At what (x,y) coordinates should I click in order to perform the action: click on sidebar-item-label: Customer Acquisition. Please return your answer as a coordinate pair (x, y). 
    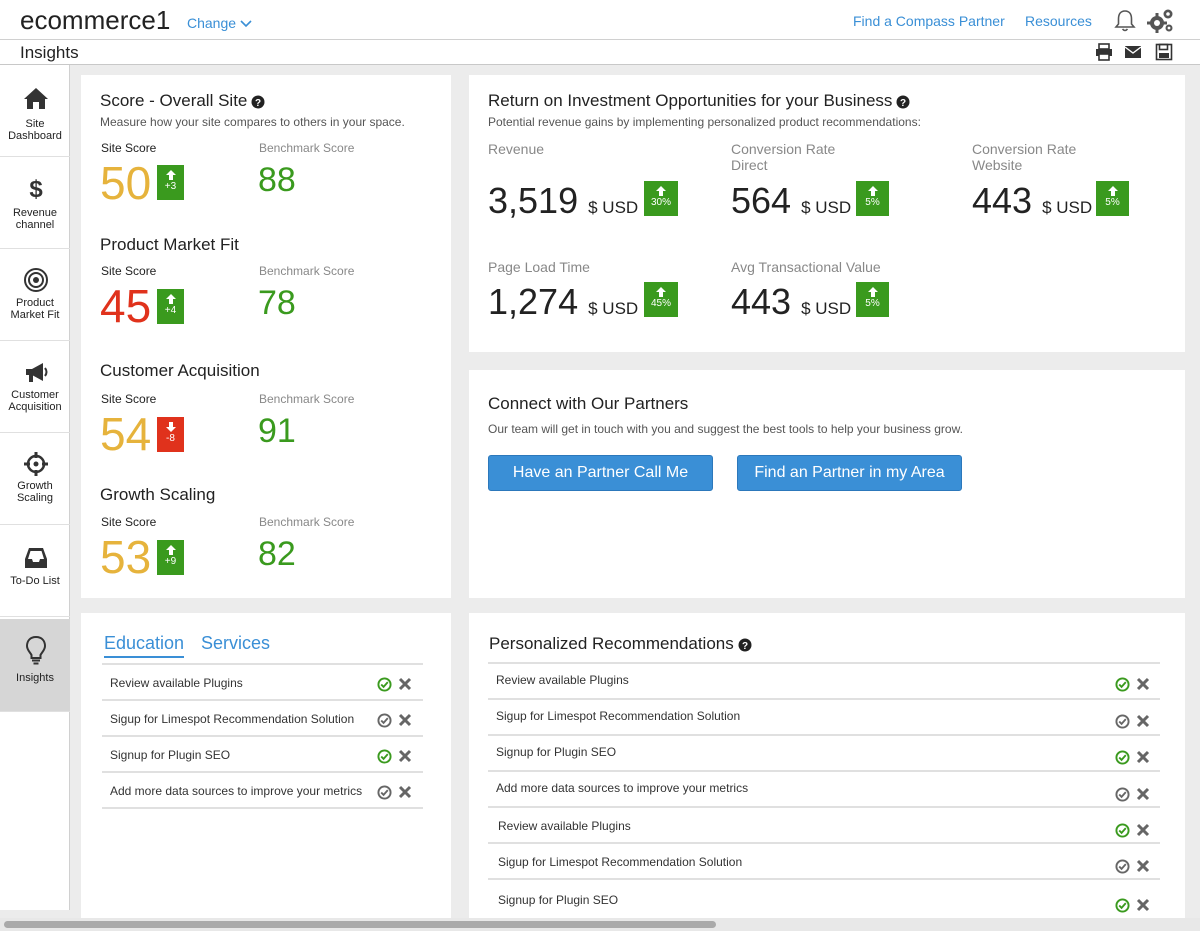
    Looking at the image, I should click on (35, 401).